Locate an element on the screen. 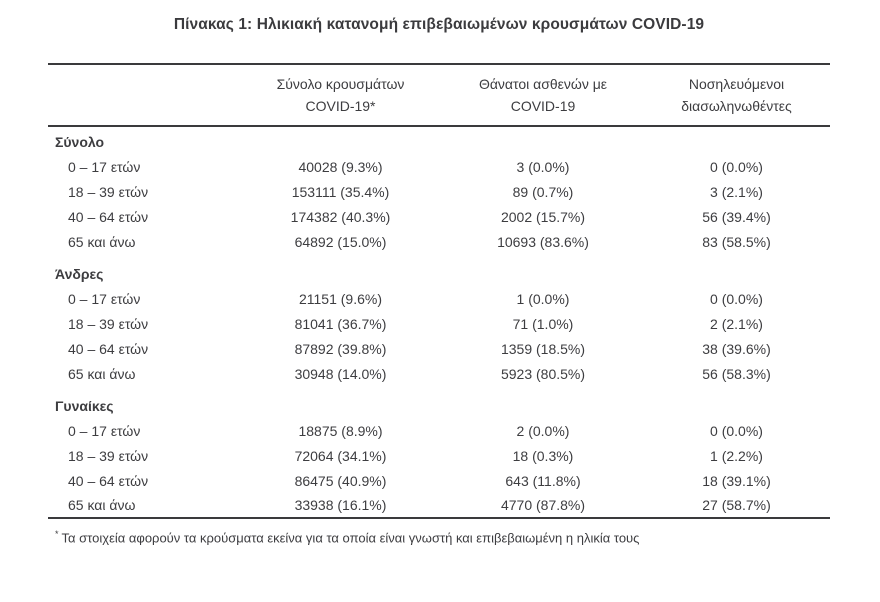 This screenshot has width=880, height=602. cases-cell: 64892 (15.0%) is located at coordinates (340, 241).